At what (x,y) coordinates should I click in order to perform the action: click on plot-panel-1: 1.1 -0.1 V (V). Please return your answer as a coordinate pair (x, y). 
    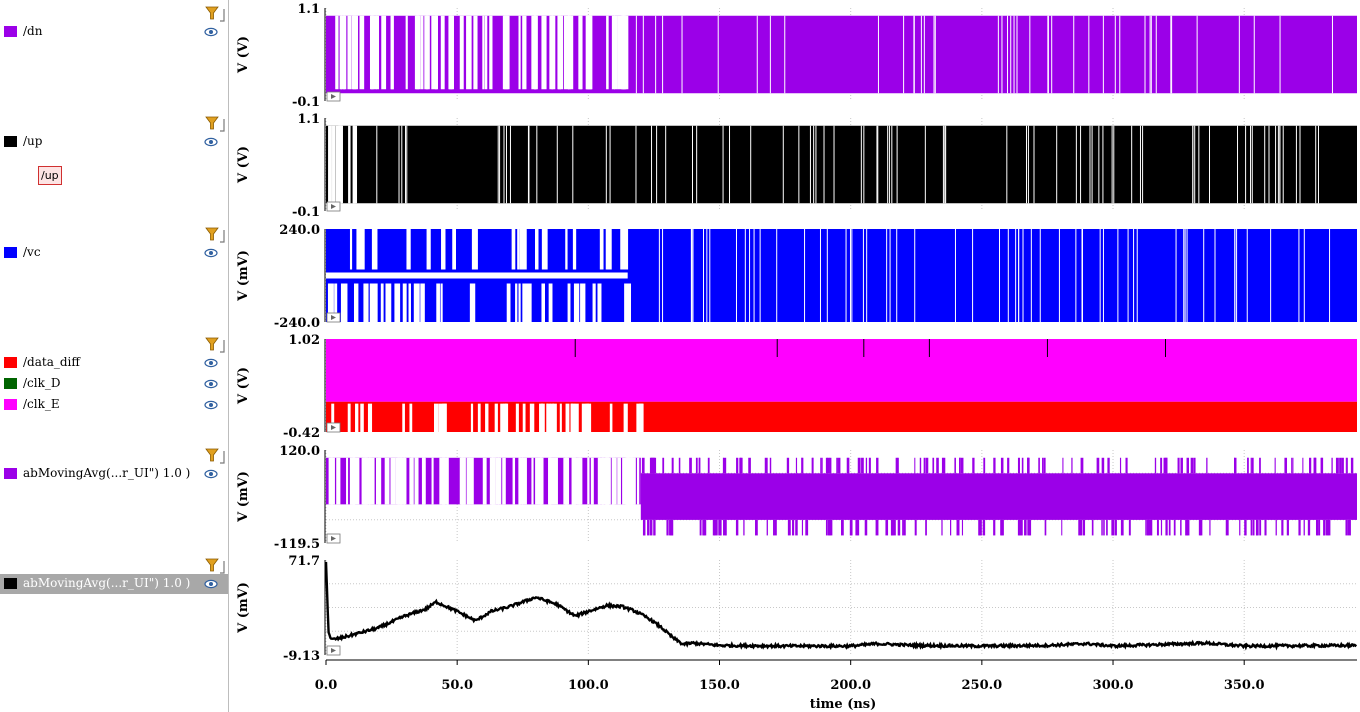
    Looking at the image, I should click on (796, 166).